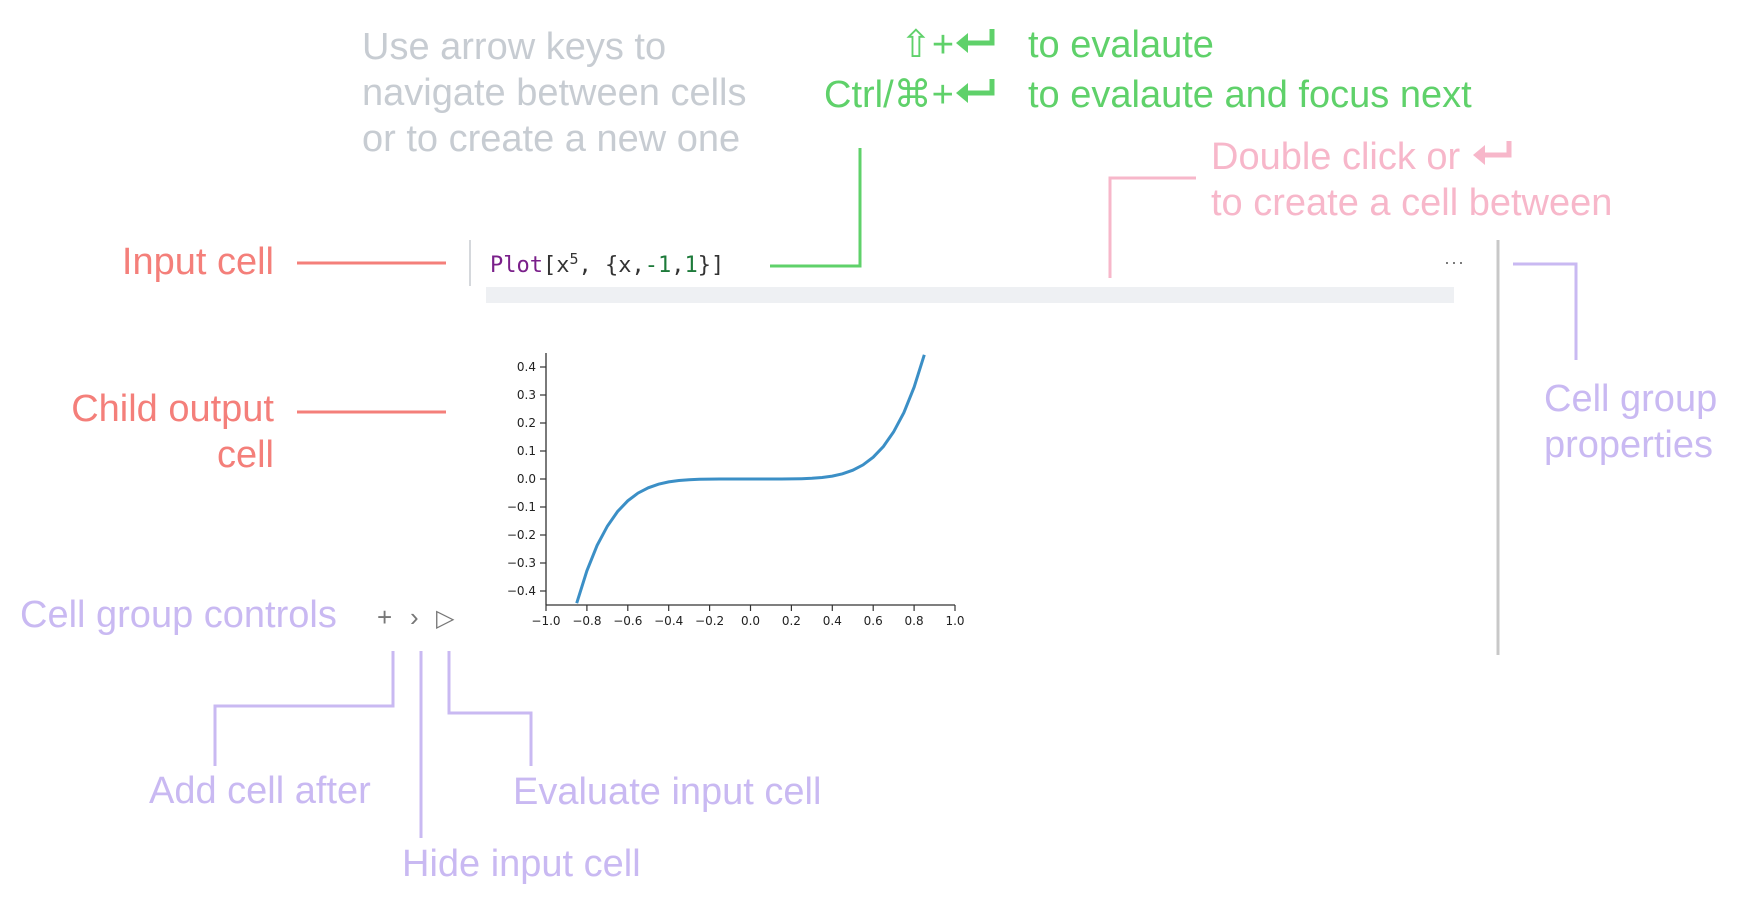 The width and height of the screenshot is (1757, 912). I want to click on evaluate-input-cell-label: Evaluate input cell, so click(667, 792).